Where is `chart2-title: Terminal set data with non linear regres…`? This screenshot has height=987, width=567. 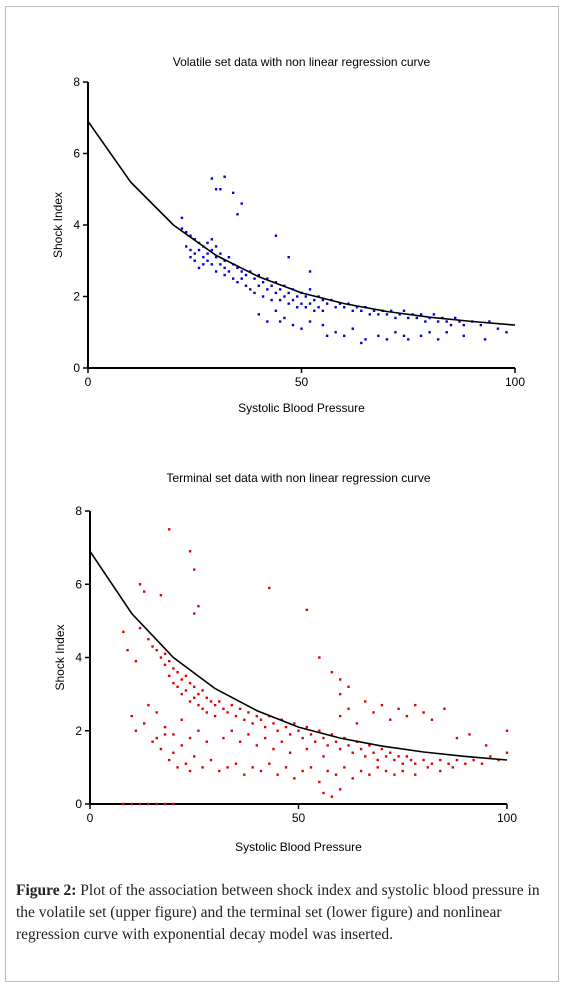 chart2-title: Terminal set data with non linear regres… is located at coordinates (298, 478).